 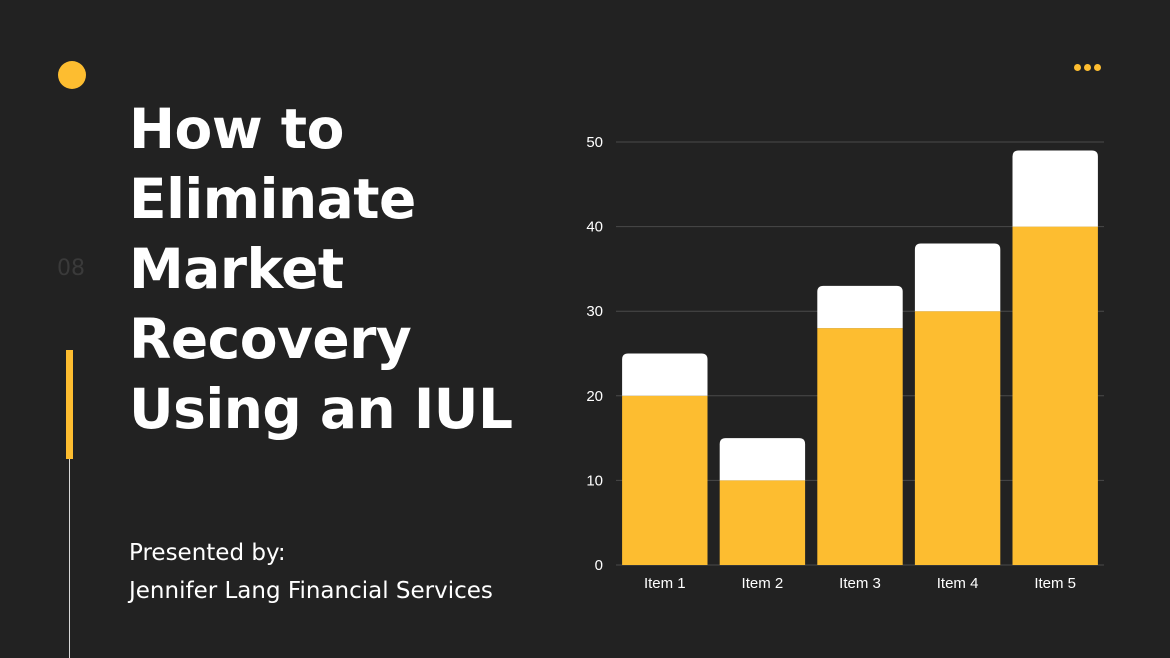 What do you see at coordinates (599, 565) in the screenshot?
I see `y-tick-label: 0` at bounding box center [599, 565].